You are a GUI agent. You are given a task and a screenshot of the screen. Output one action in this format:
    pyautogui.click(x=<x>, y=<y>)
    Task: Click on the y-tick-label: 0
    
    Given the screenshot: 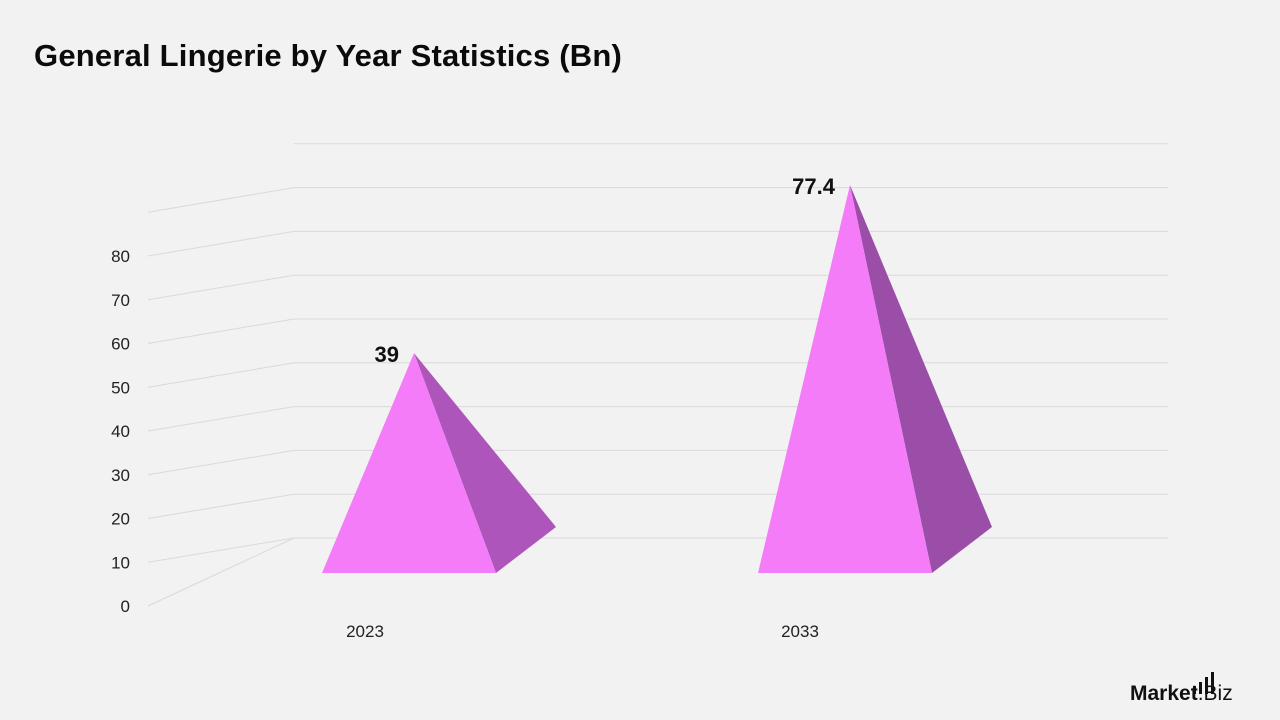 What is the action you would take?
    pyautogui.click(x=125, y=606)
    